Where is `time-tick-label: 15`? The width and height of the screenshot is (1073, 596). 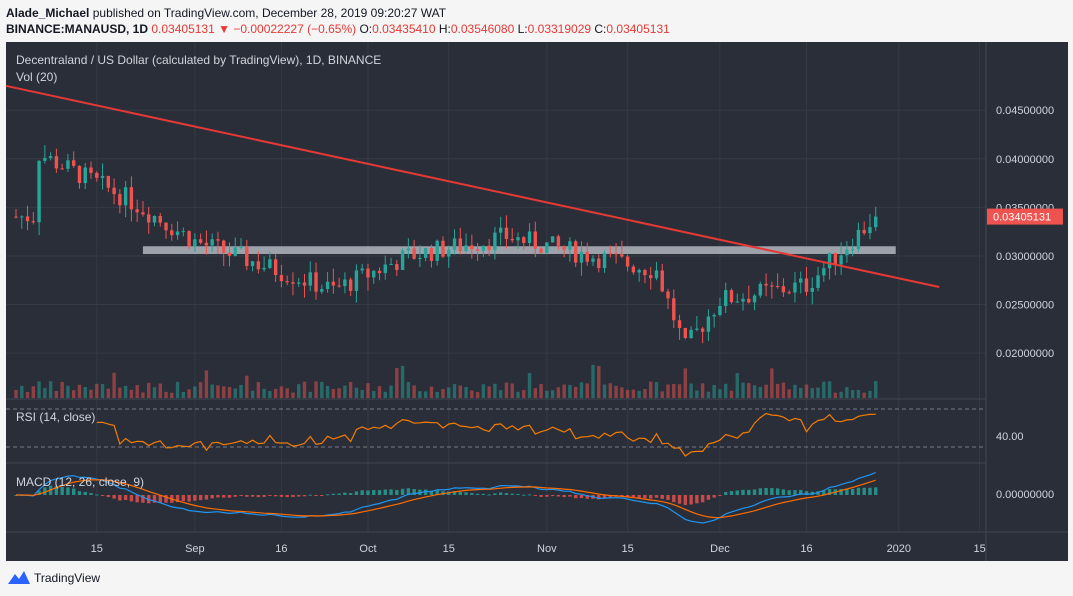 time-tick-label: 15 is located at coordinates (449, 549).